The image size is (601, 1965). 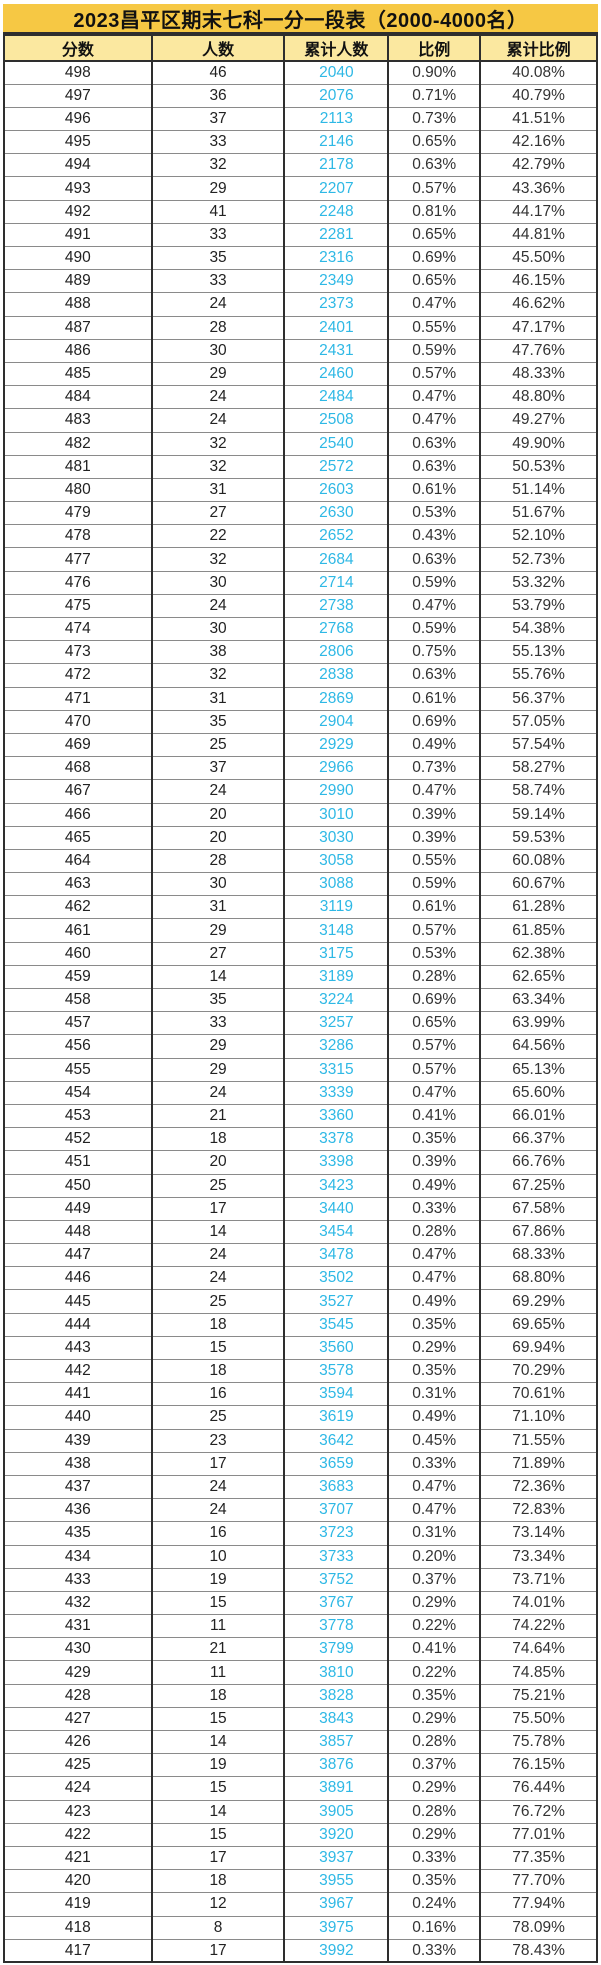 I want to click on table-row: 494 32 2178 0.63% 42.79%, so click(x=300, y=165).